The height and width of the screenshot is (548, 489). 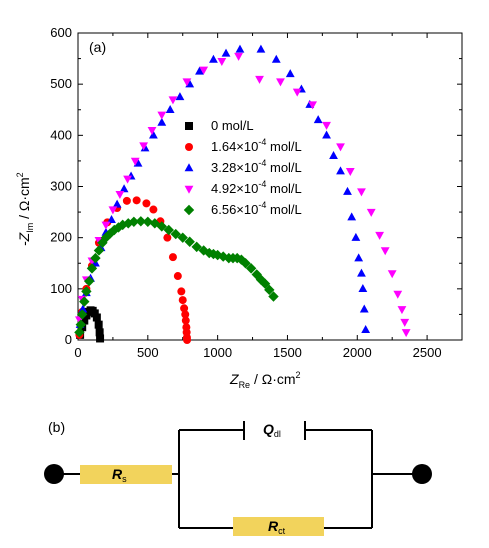 I want to click on y-axis-label-unit: / Ω·cm, so click(x=24, y=199).